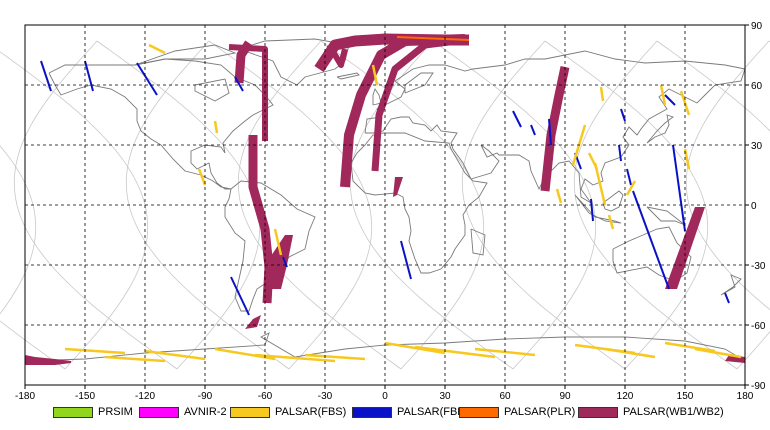 The width and height of the screenshot is (770, 430). What do you see at coordinates (540, 412) in the screenshot?
I see `legend-label: PALSAR(PLR)` at bounding box center [540, 412].